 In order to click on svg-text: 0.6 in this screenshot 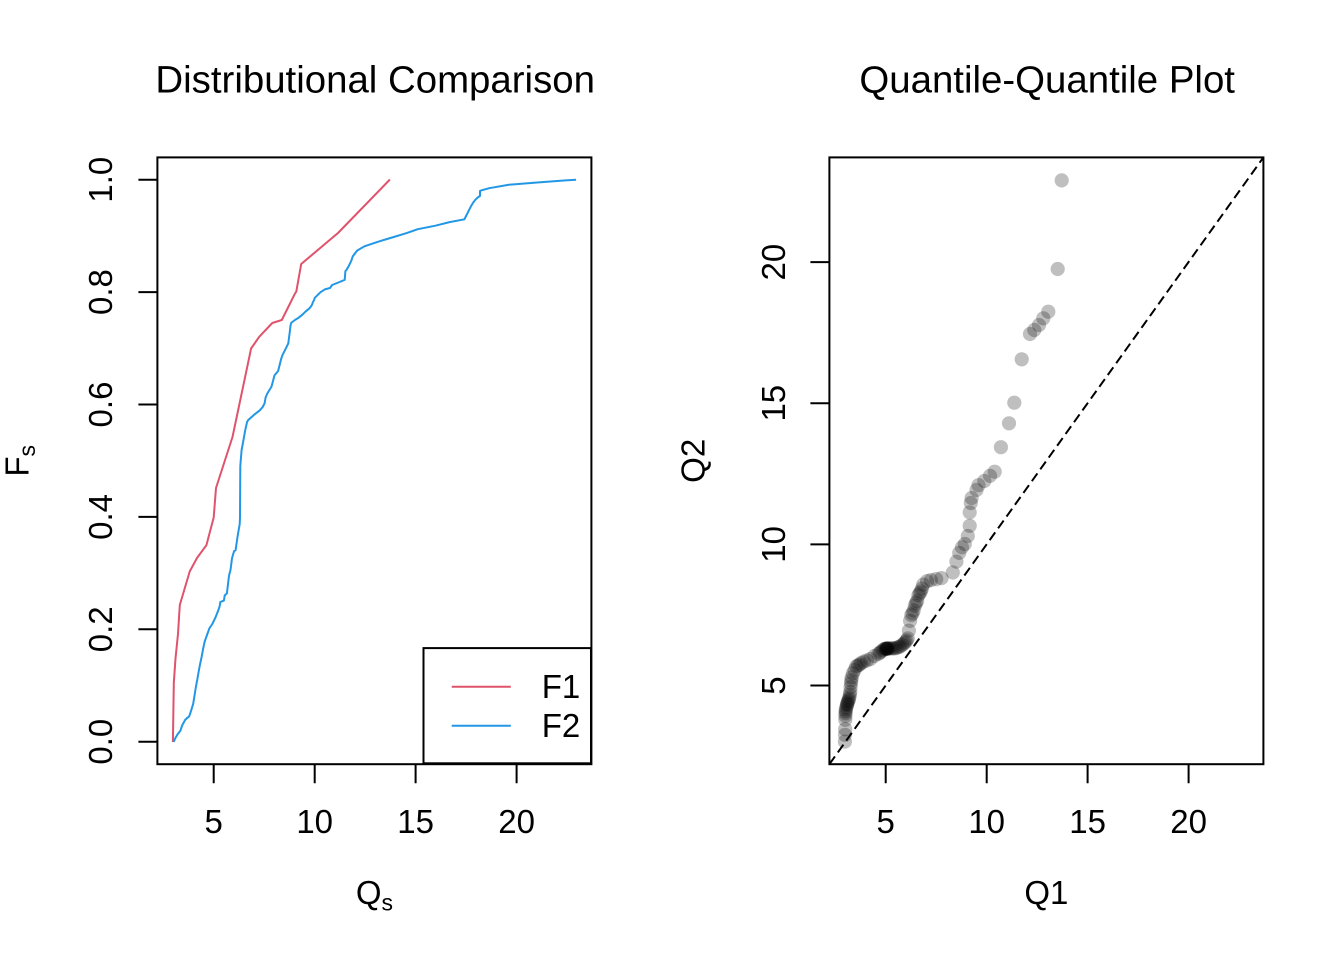, I will do `click(100, 405)`.